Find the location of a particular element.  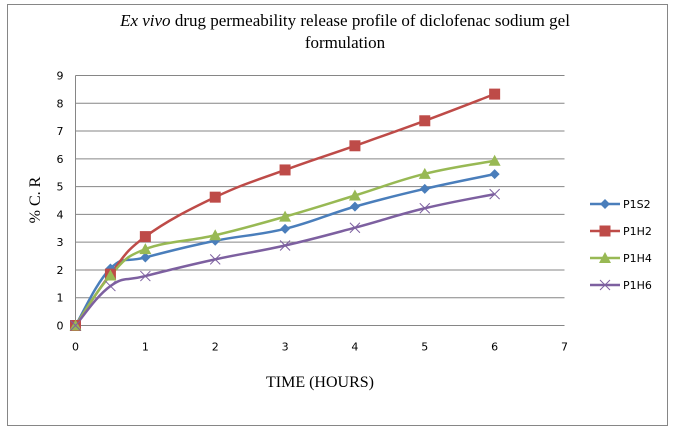

legend-label: P1H2 is located at coordinates (637, 231).